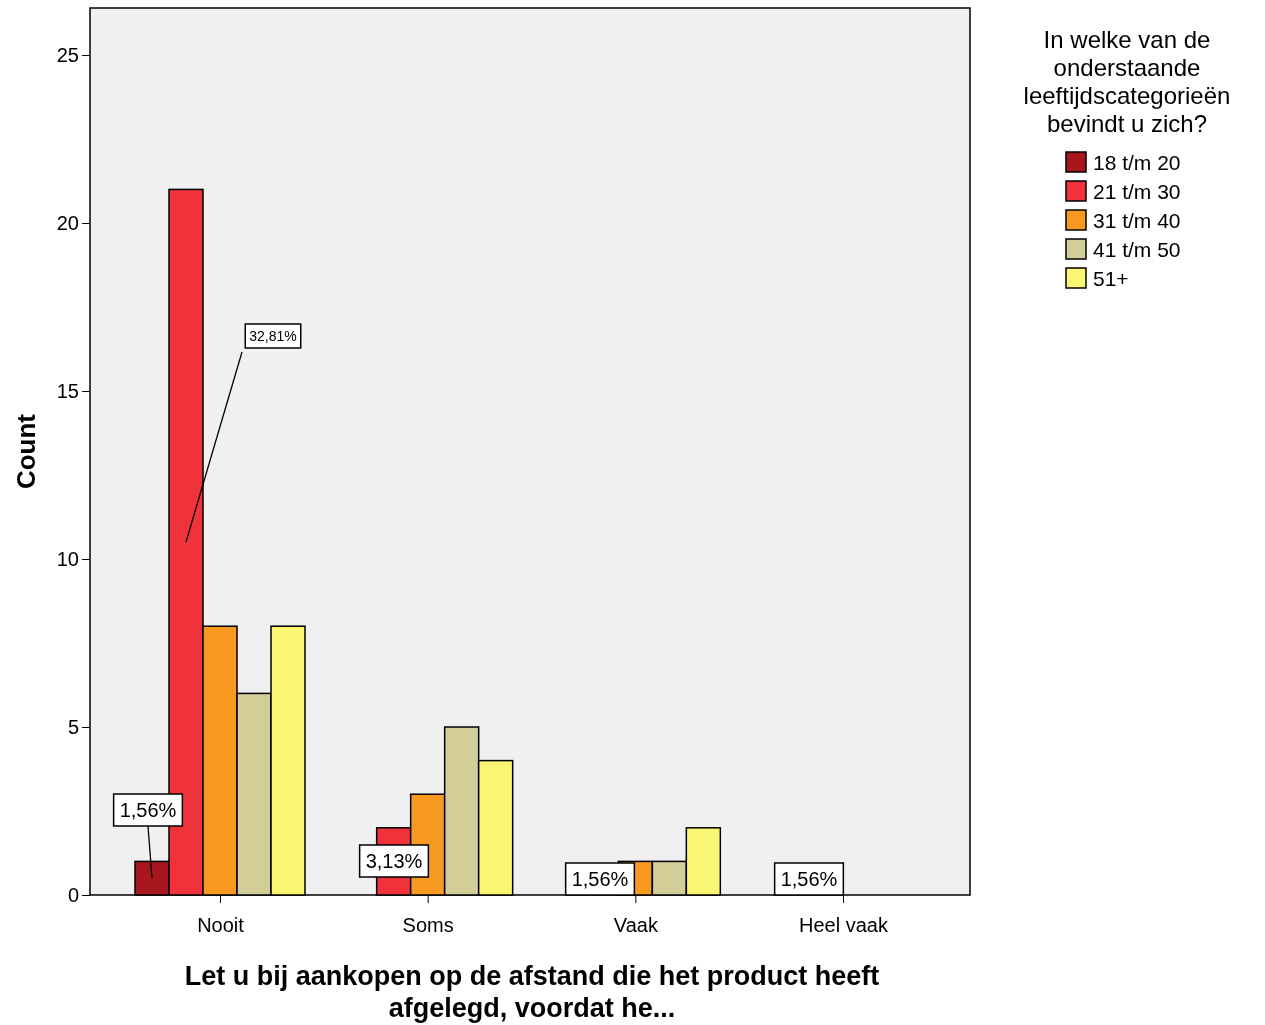 The height and width of the screenshot is (1025, 1265). What do you see at coordinates (1137, 191) in the screenshot?
I see `legend-label: 21 t/m 30` at bounding box center [1137, 191].